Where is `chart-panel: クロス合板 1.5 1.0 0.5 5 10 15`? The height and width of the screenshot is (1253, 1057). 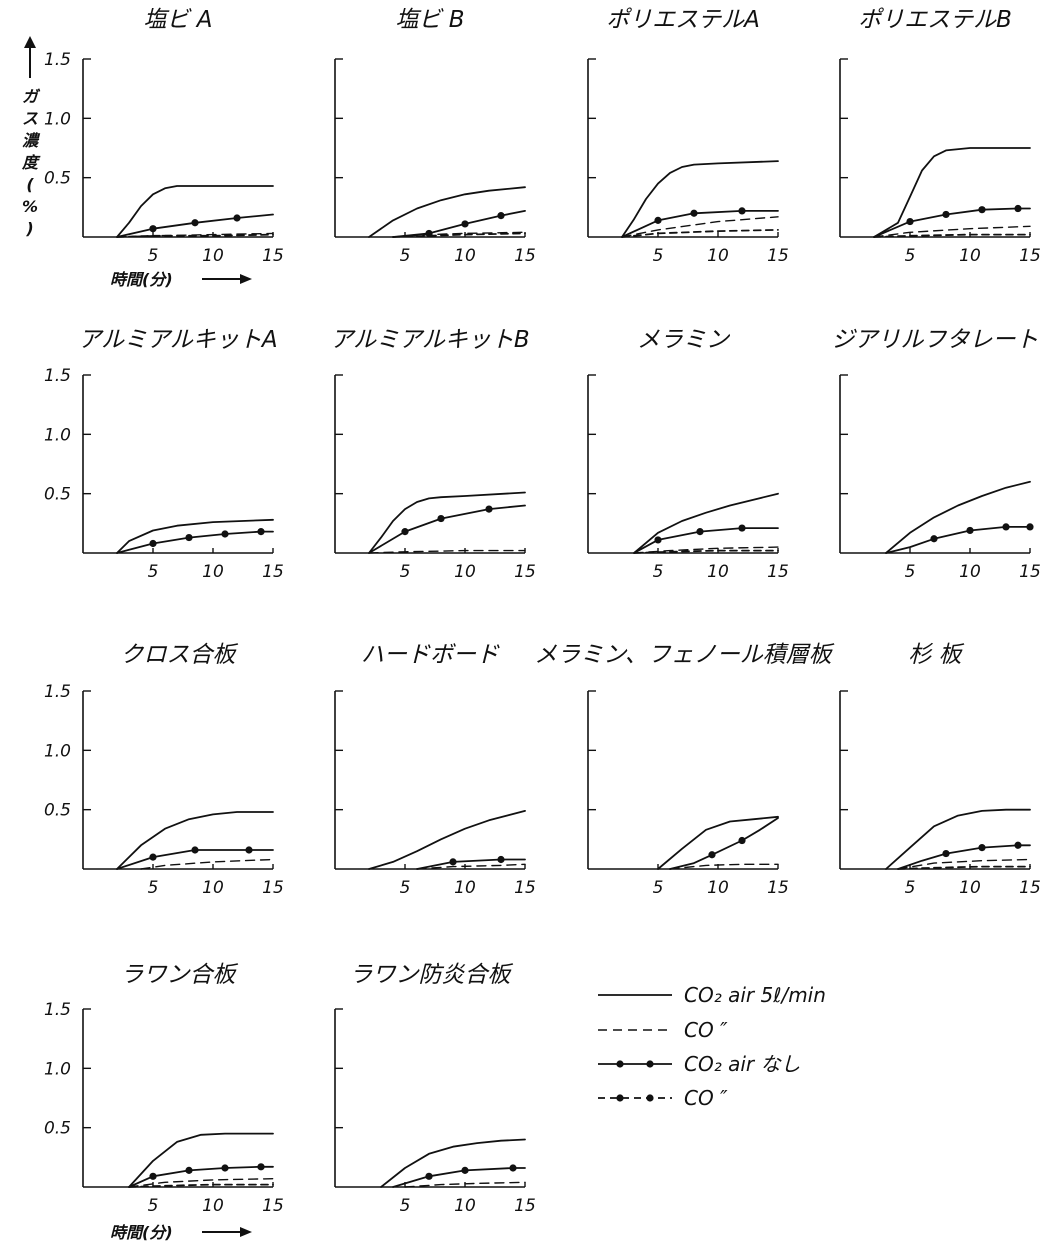
chart-panel: クロス合板 1.5 1.0 0.5 5 10 15 is located at coordinates (164, 770).